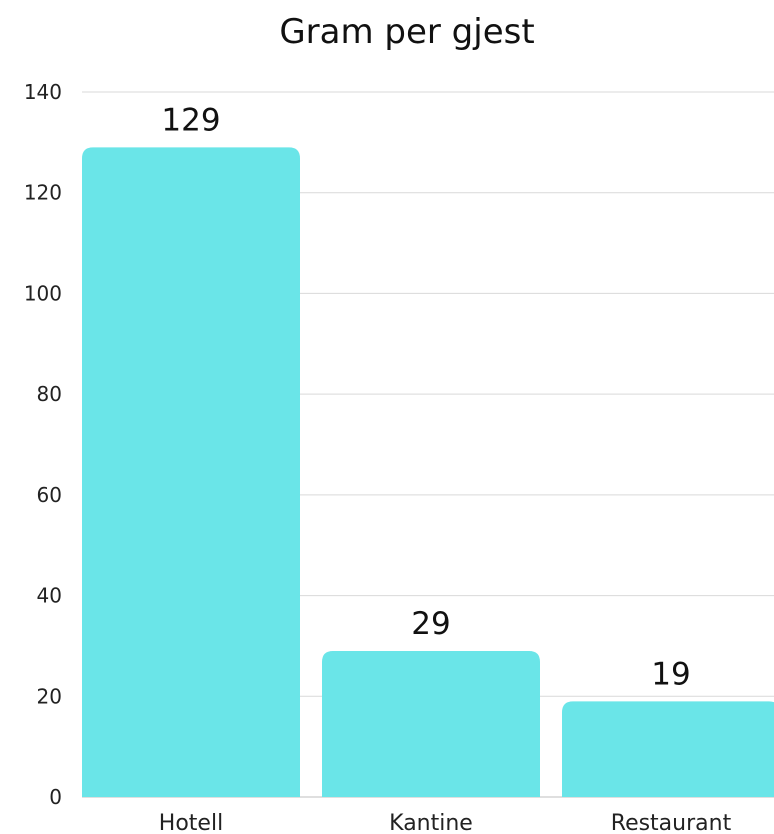 The image size is (774, 834). Describe the element at coordinates (190, 120) in the screenshot. I see `data-label-hotell: 129` at that location.